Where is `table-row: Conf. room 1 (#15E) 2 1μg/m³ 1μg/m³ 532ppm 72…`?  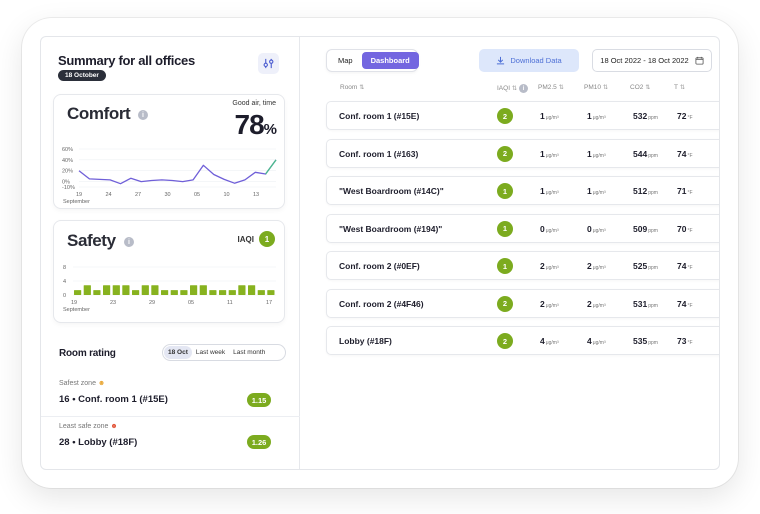 table-row: Conf. room 1 (#15E) 2 1μg/m³ 1μg/m³ 532ppm 72… is located at coordinates (522, 115).